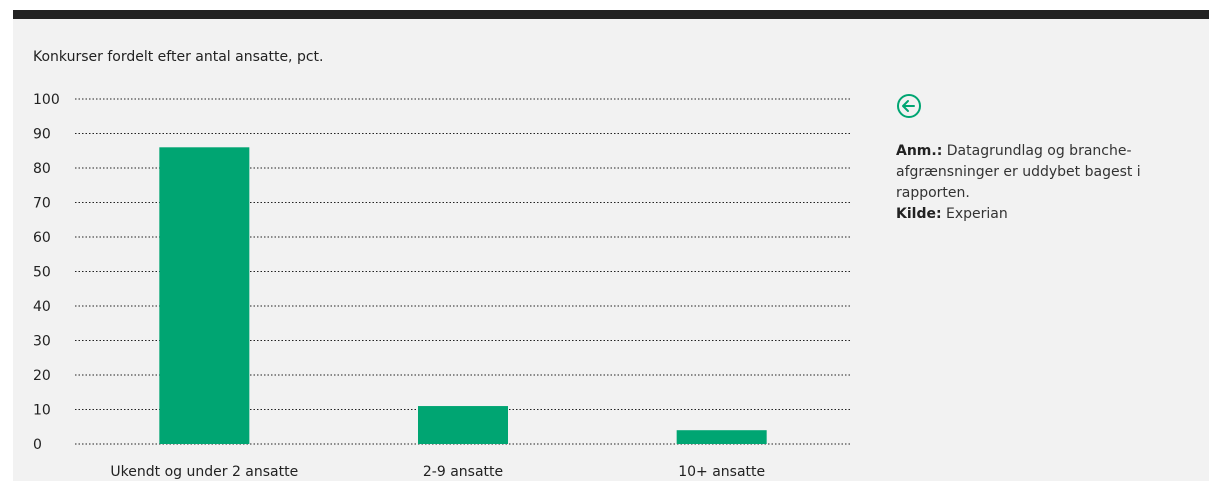  I want to click on y-tick-label: 50, so click(42, 273).